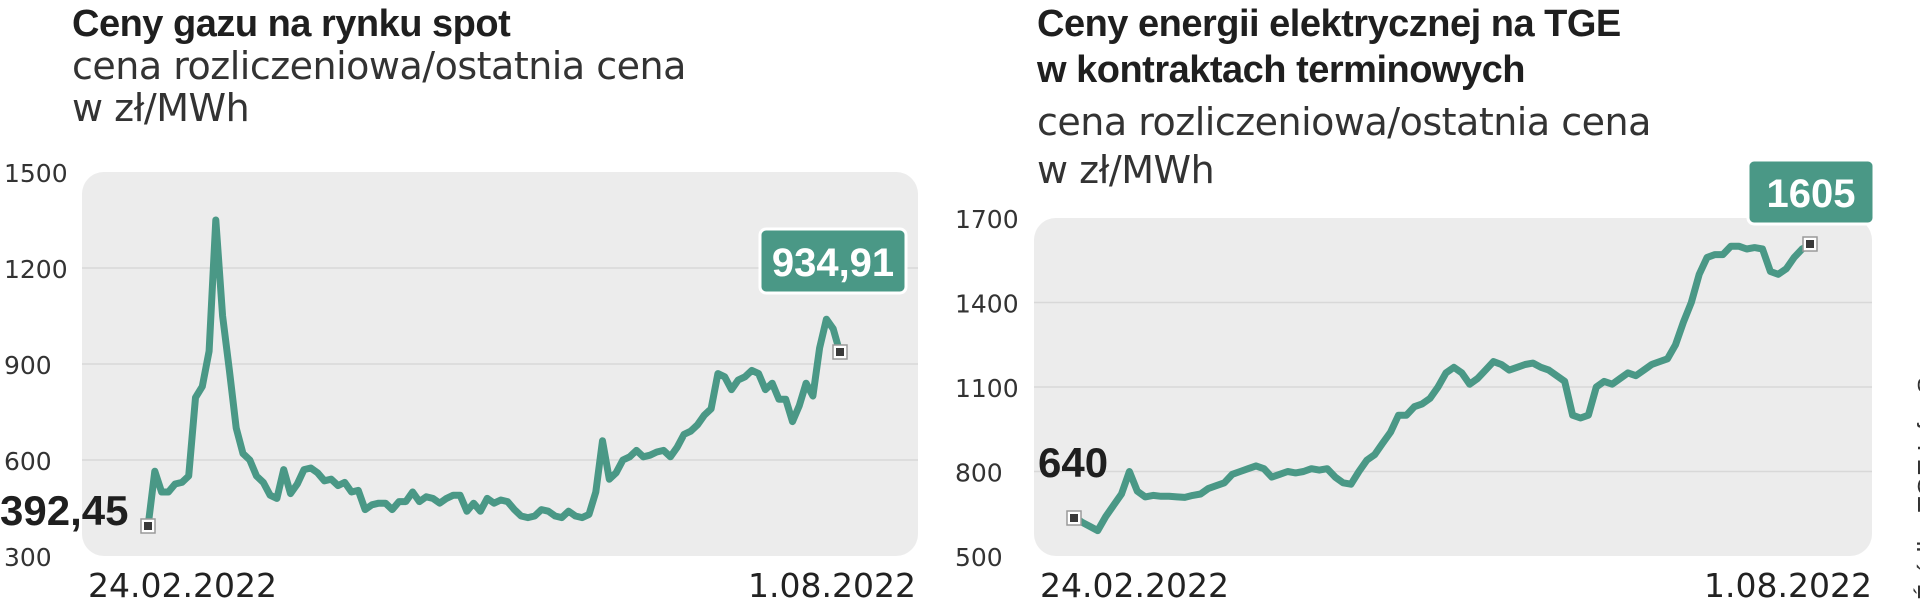 Image resolution: width=1920 pixels, height=608 pixels. Describe the element at coordinates (28, 365) in the screenshot. I see `gas-ytick-label-900: 900` at that location.